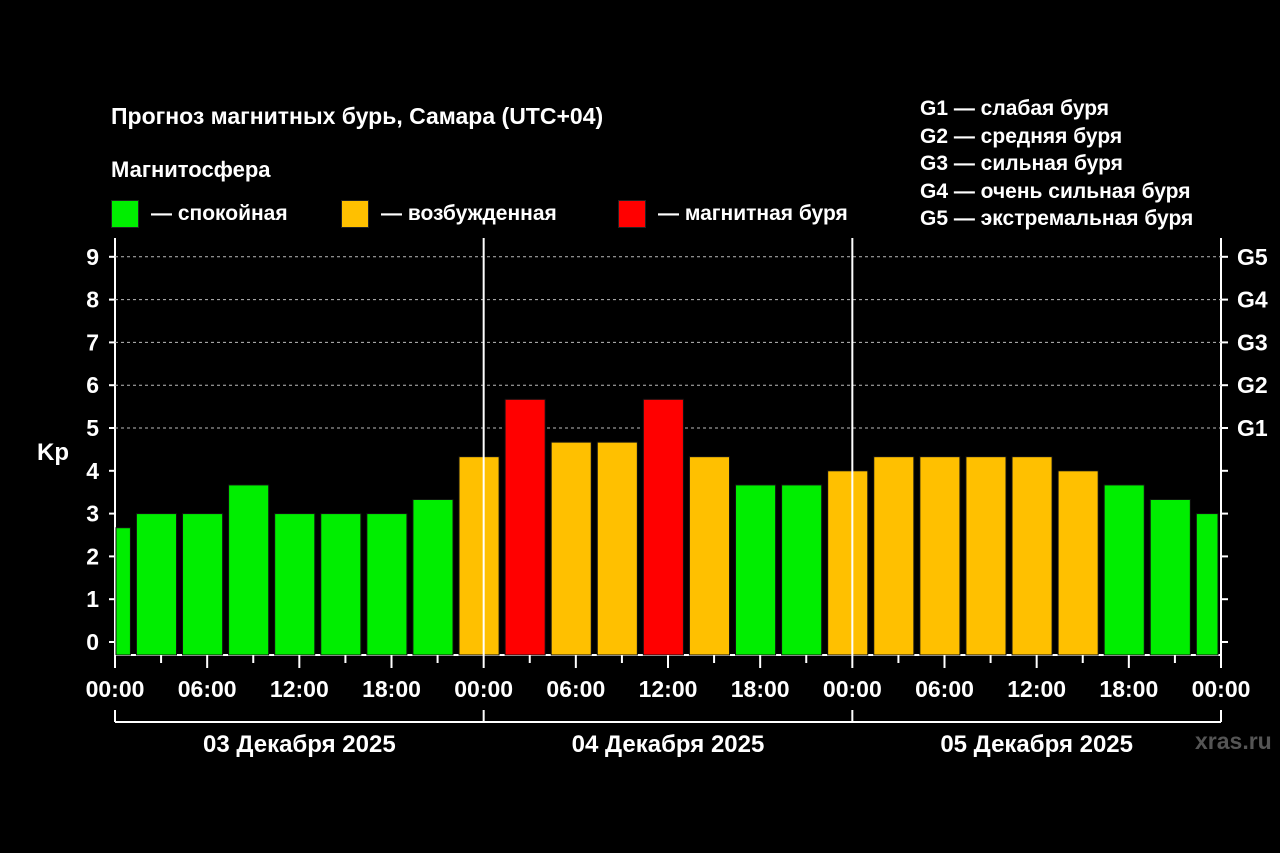 This screenshot has height=853, width=1280. I want to click on y-tick-label: 3, so click(92, 514).